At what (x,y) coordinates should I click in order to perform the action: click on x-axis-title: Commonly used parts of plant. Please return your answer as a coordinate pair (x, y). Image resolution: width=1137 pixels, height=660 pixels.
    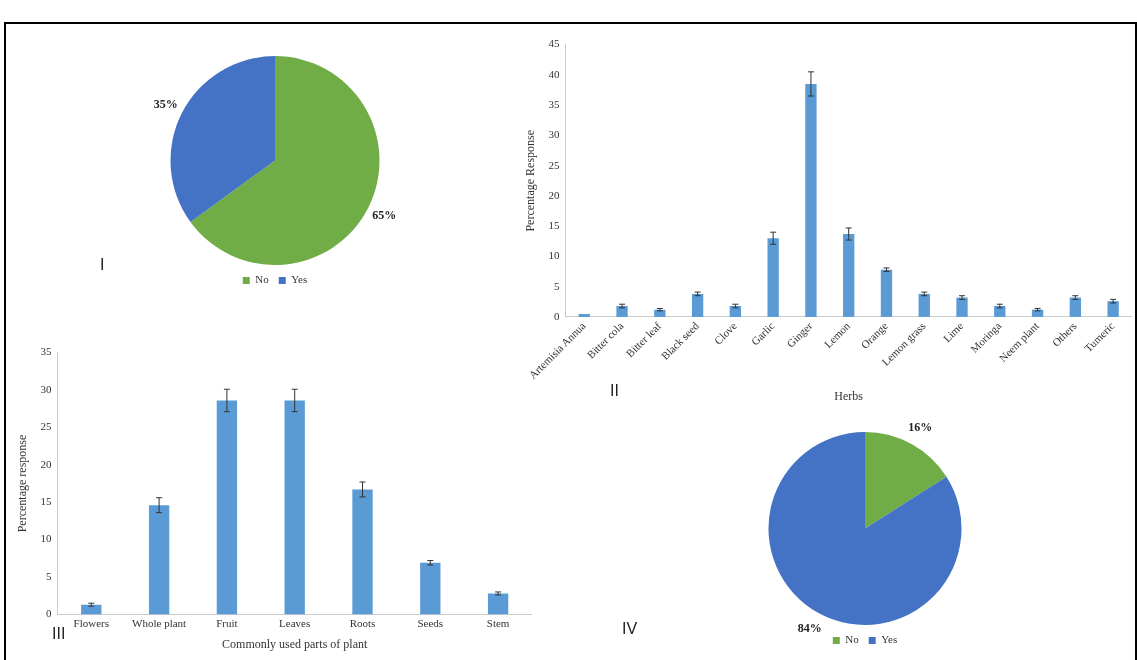
    Looking at the image, I should click on (295, 643).